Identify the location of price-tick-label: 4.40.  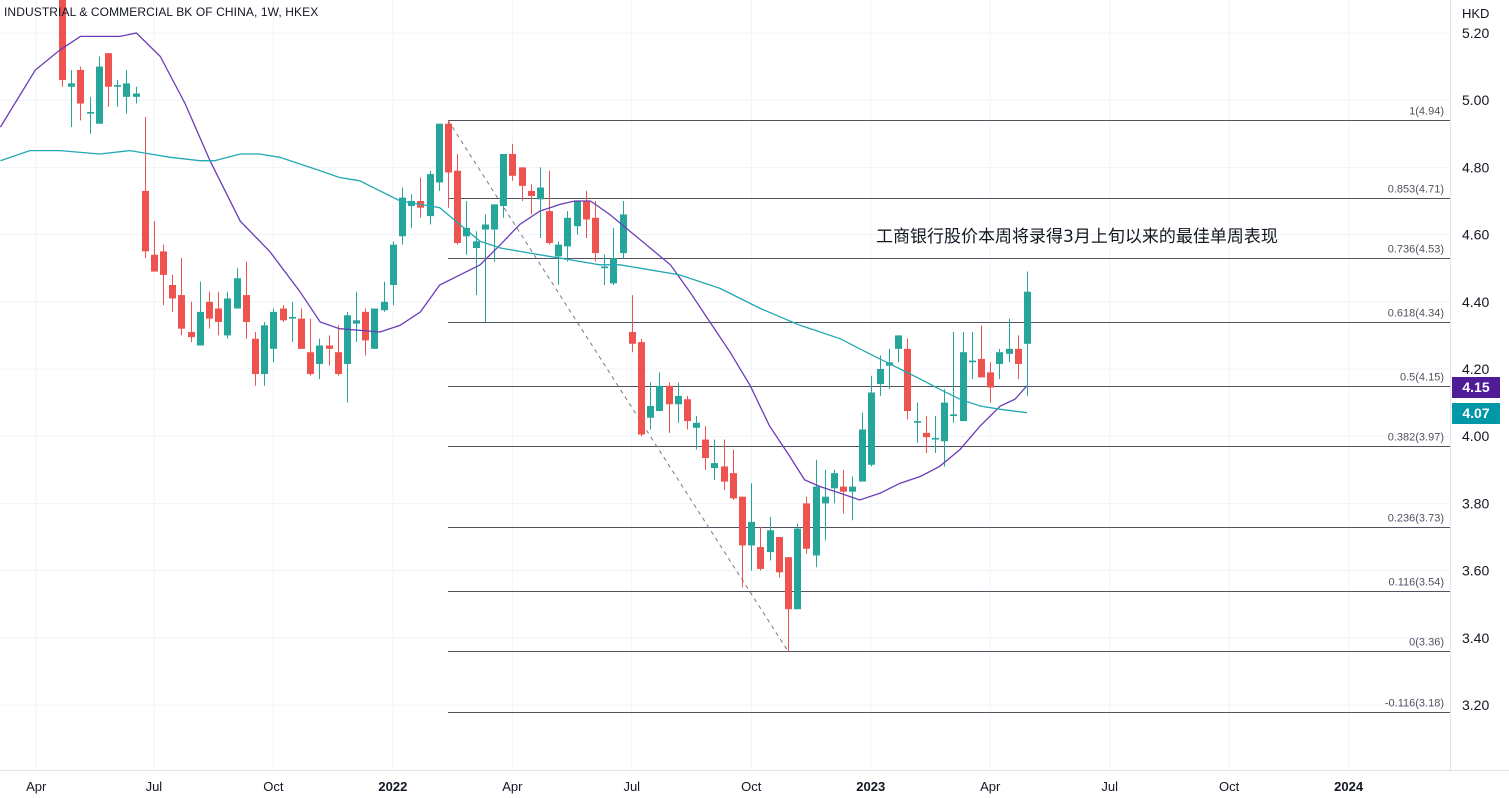
(1475, 302).